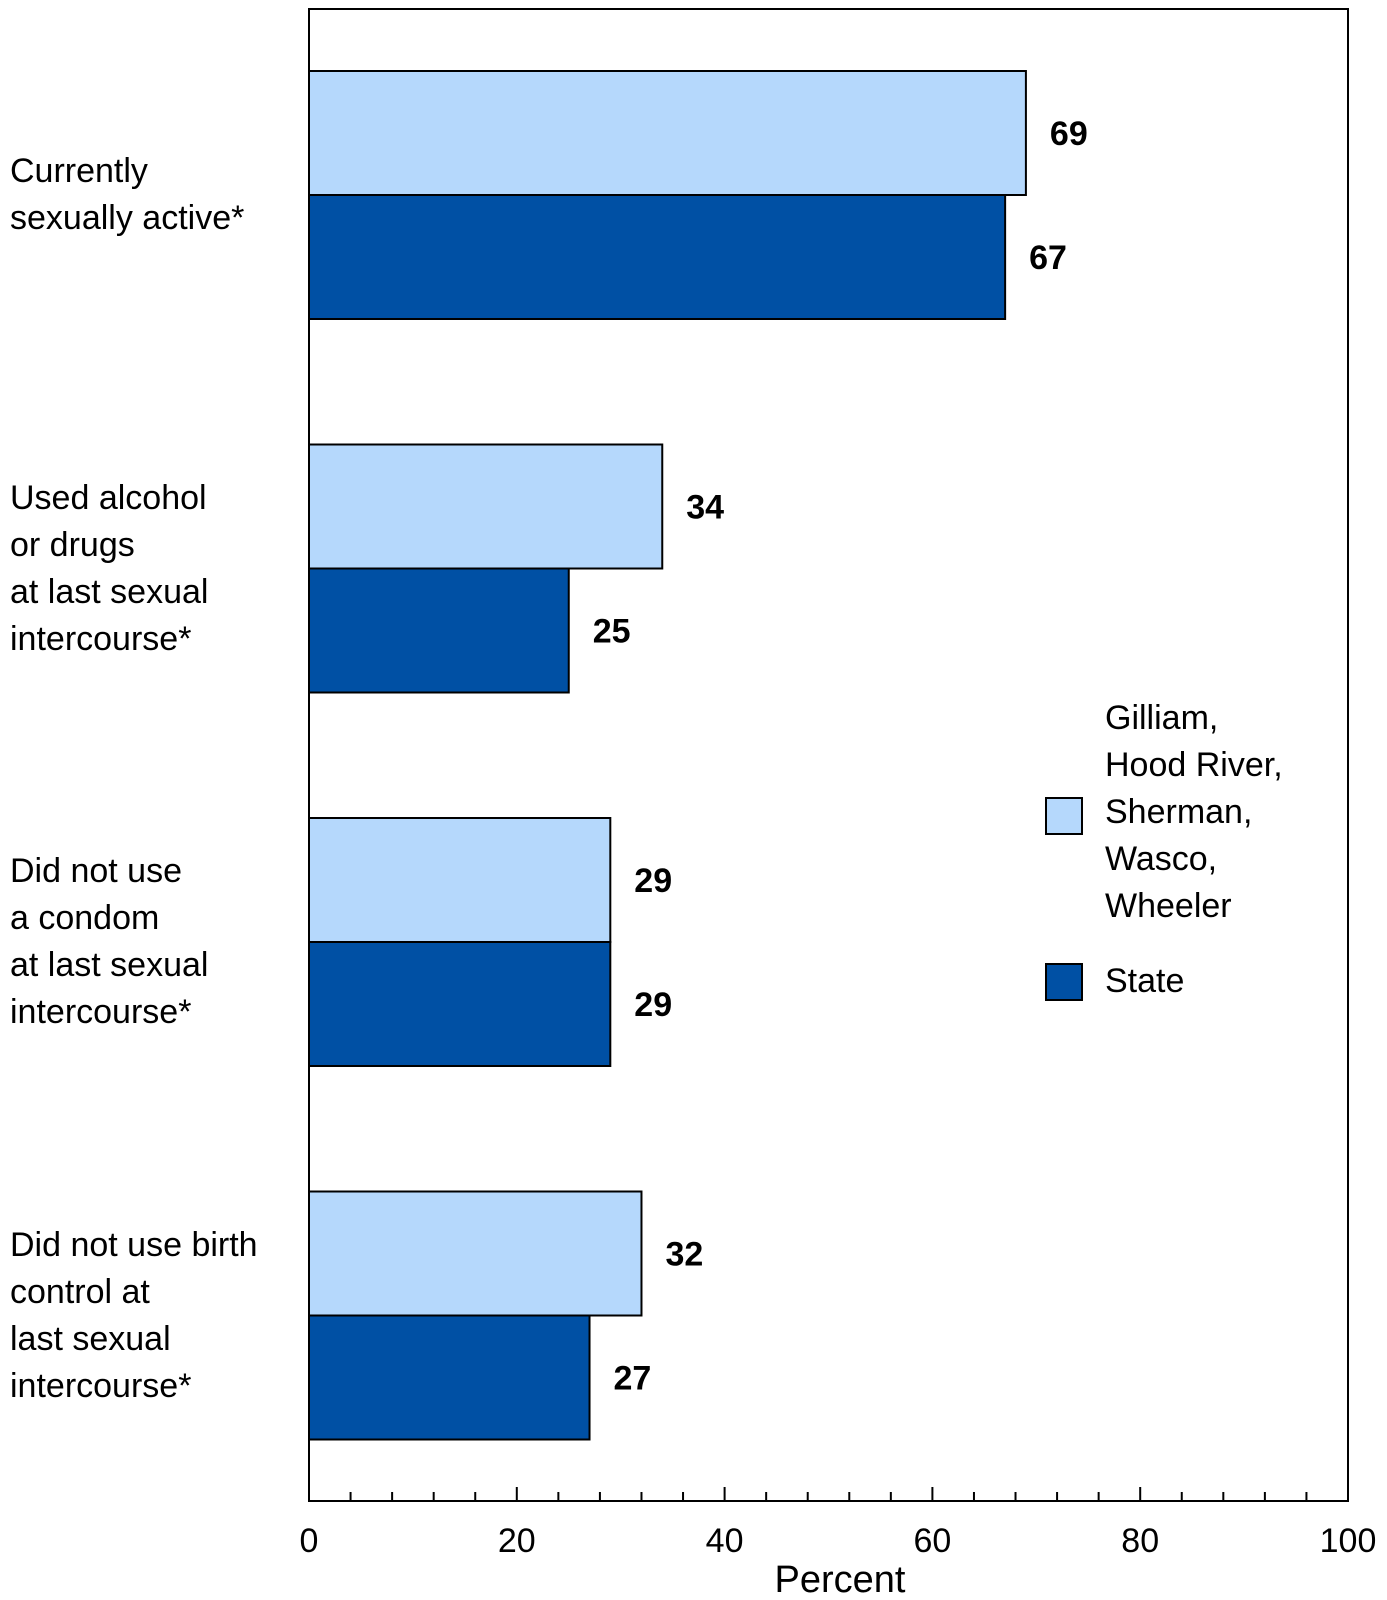 This screenshot has width=1387, height=1600. Describe the element at coordinates (1348, 1541) in the screenshot. I see `x-tick-label: 100` at that location.